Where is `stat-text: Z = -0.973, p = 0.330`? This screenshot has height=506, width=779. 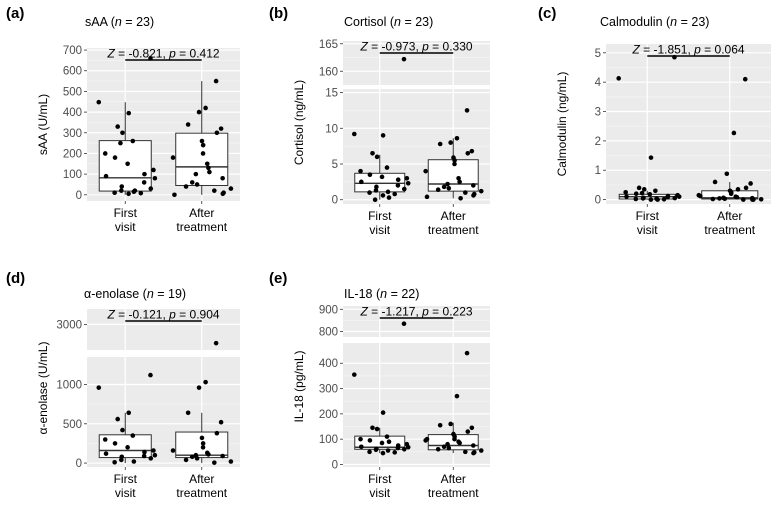
stat-text: Z = -0.973, p = 0.330 is located at coordinates (415, 47).